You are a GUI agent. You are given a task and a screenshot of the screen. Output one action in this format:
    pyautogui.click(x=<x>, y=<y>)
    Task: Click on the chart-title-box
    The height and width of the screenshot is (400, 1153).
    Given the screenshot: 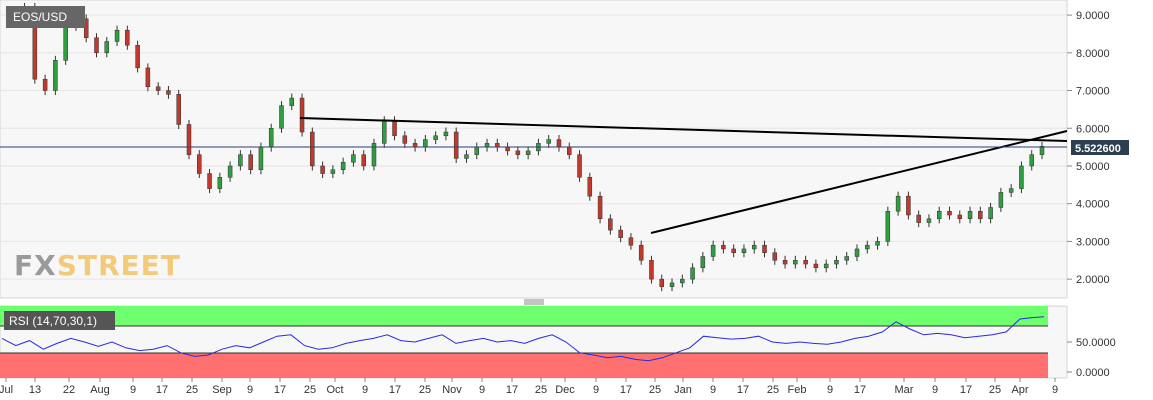 What is the action you would take?
    pyautogui.click(x=45, y=17)
    